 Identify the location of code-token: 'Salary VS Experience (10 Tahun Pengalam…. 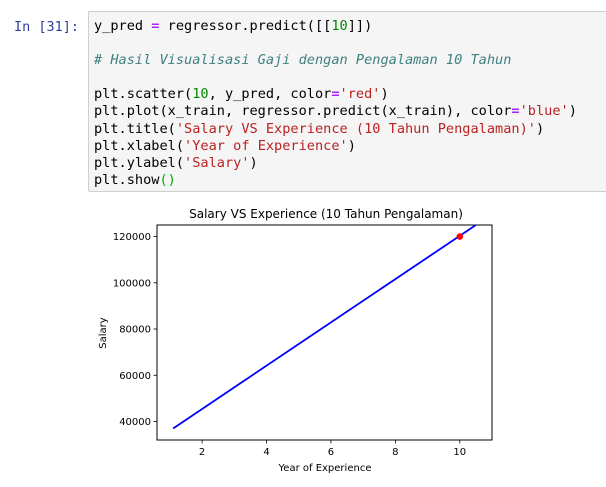
(355, 128).